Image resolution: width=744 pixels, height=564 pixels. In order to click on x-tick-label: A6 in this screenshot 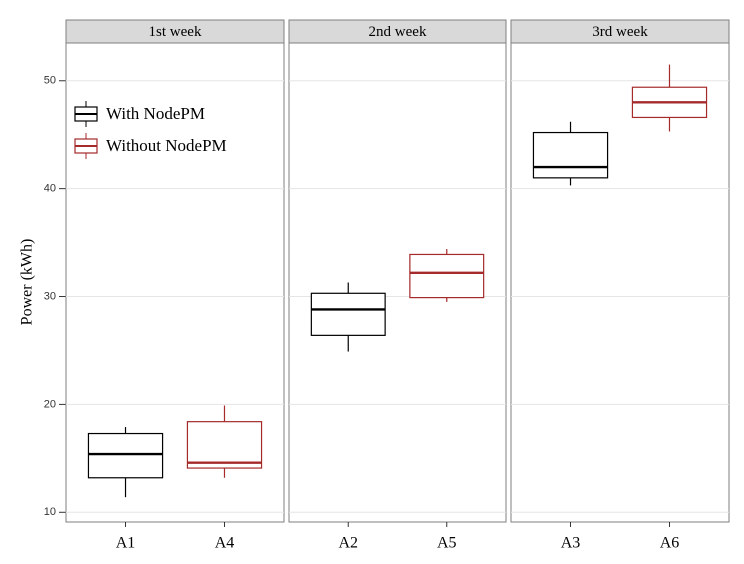, I will do `click(670, 543)`.